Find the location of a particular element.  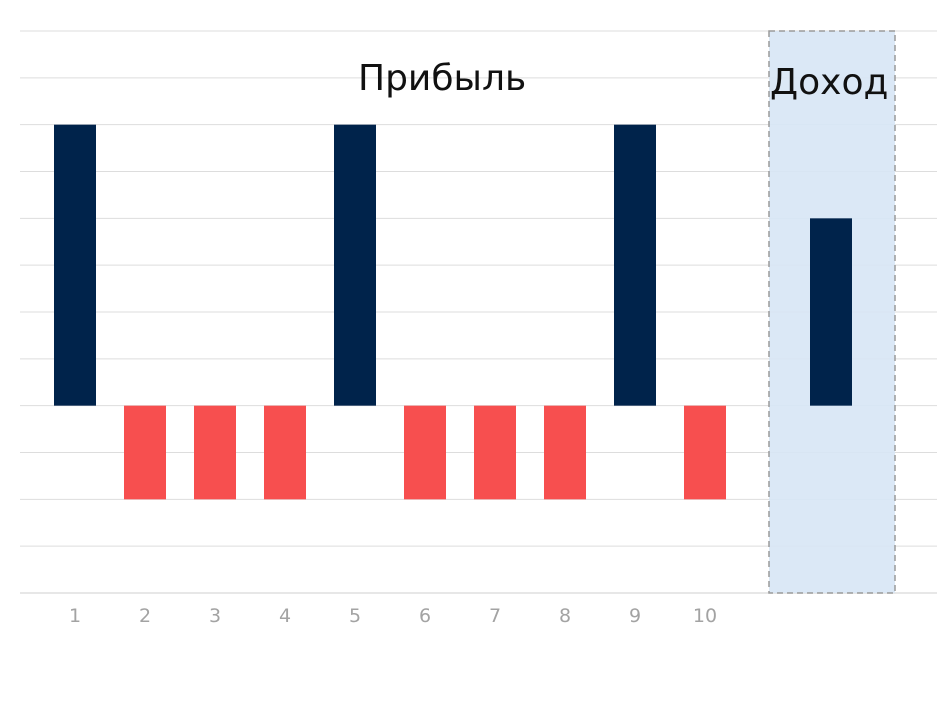

chart-title: Прибыль is located at coordinates (442, 78).